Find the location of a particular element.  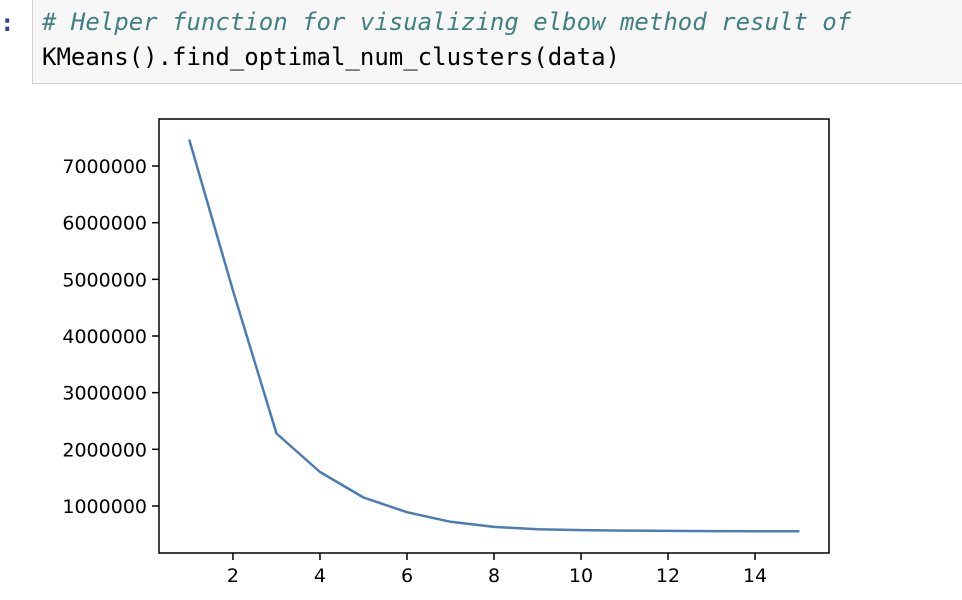

x-axis-ticks: 2 4 6 8 10 12 14 is located at coordinates (497, 570).